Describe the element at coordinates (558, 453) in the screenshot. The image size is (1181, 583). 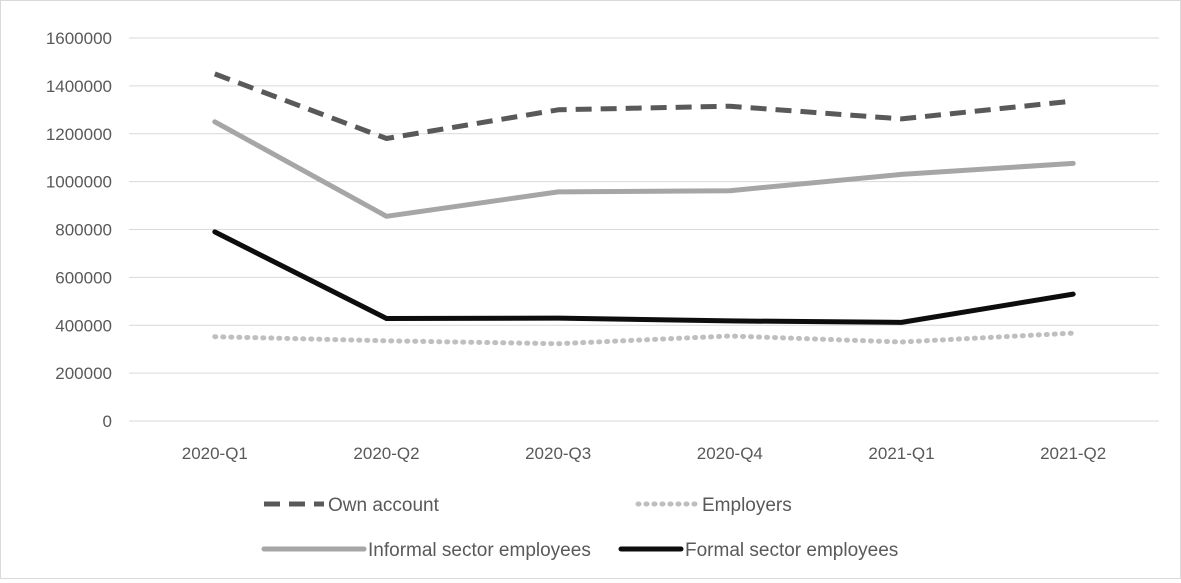
I see `x-tick-label: 2020-Q3` at that location.